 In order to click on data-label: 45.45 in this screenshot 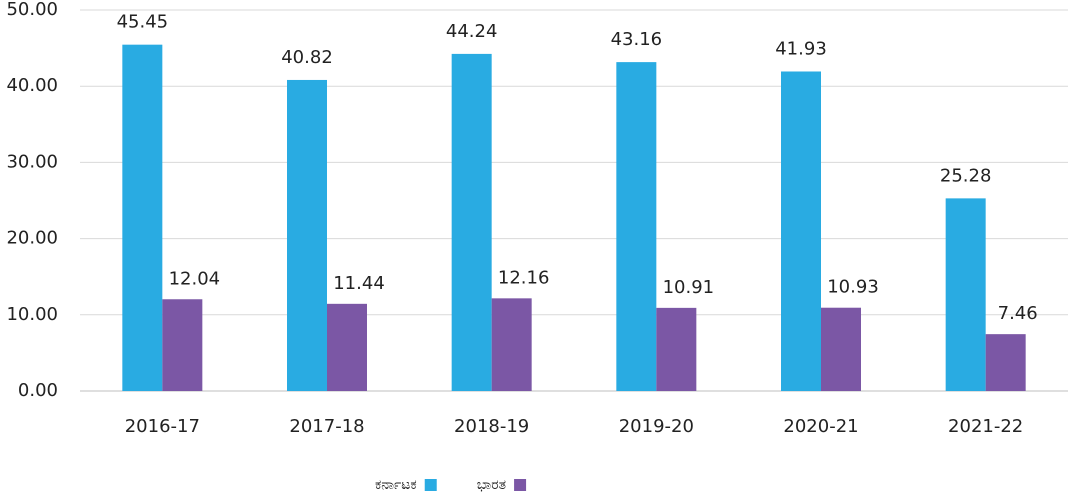, I will do `click(143, 22)`.